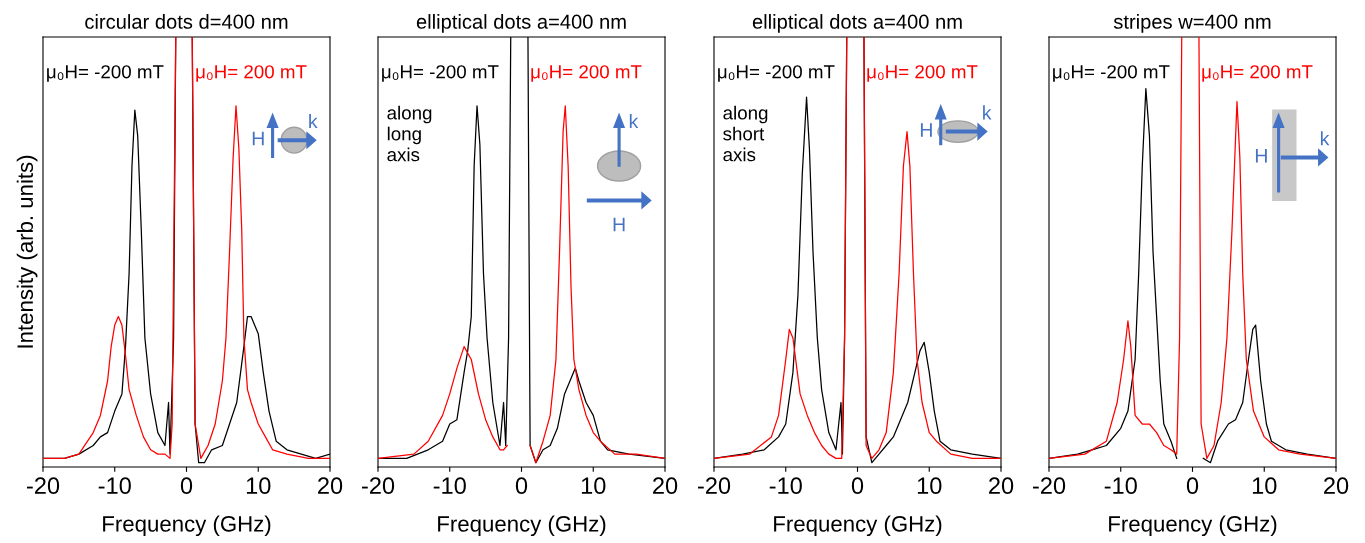 This screenshot has width=1365, height=543. I want to click on text: μ₀H= 200 mT, so click(586, 73).